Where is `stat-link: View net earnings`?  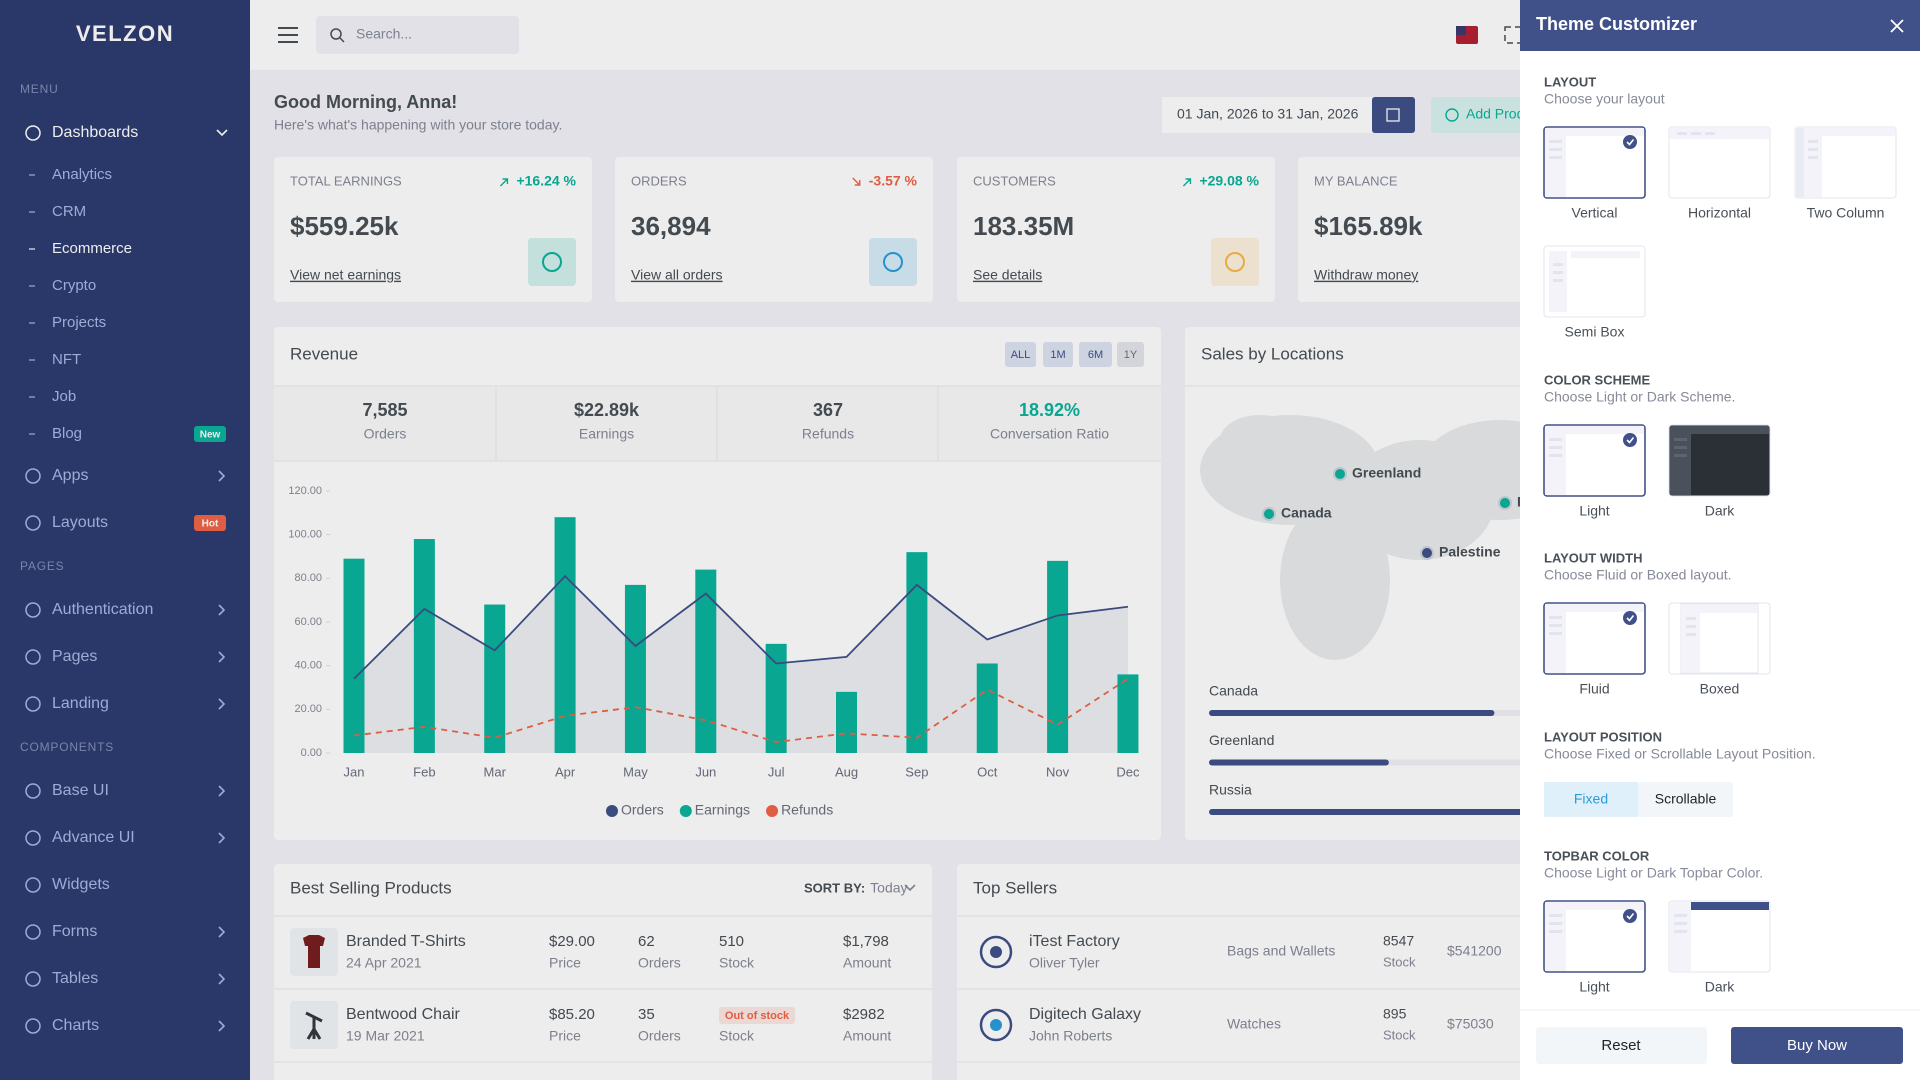 stat-link: View net earnings is located at coordinates (345, 275).